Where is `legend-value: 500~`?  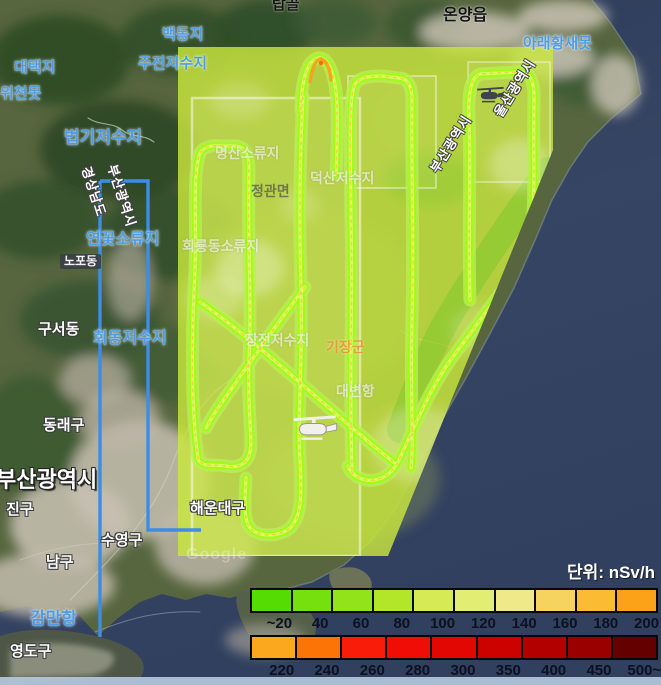
legend-value: 500~ is located at coordinates (644, 670).